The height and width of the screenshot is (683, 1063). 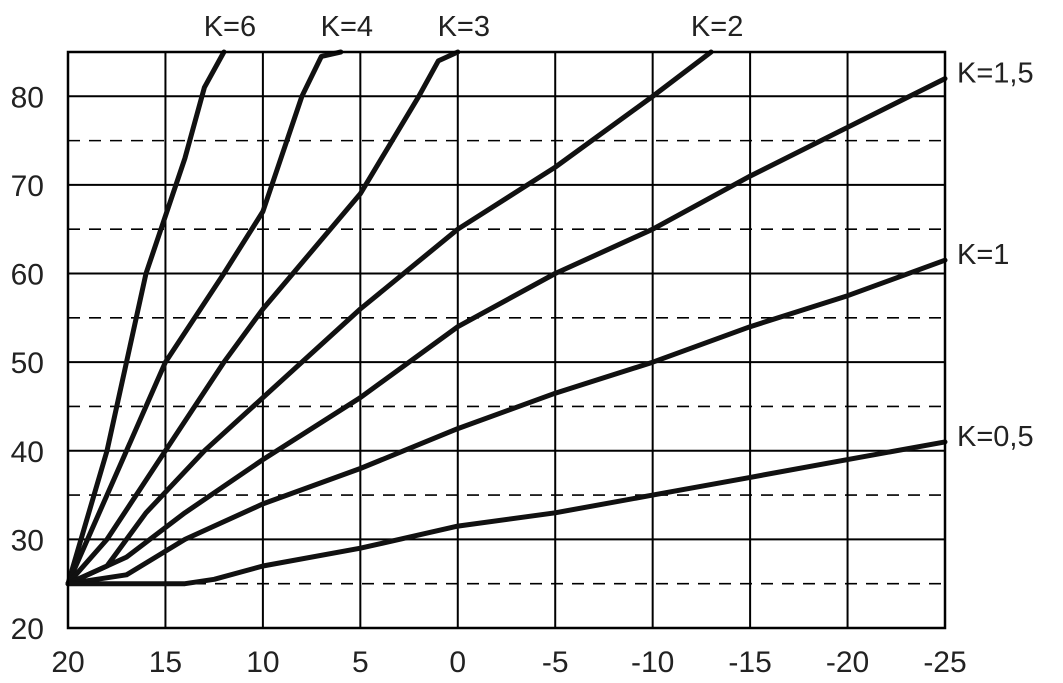 What do you see at coordinates (262, 662) in the screenshot?
I see `x-tick-label: 10` at bounding box center [262, 662].